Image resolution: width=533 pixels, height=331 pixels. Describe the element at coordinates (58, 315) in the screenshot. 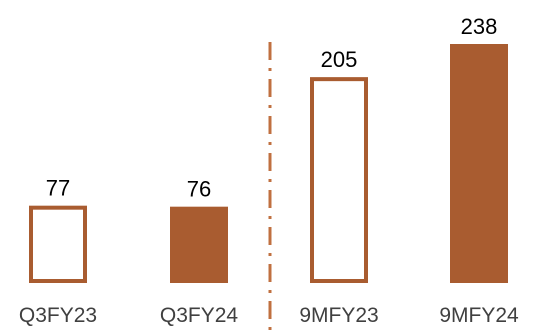

I see `category-label: Q3FY23` at that location.